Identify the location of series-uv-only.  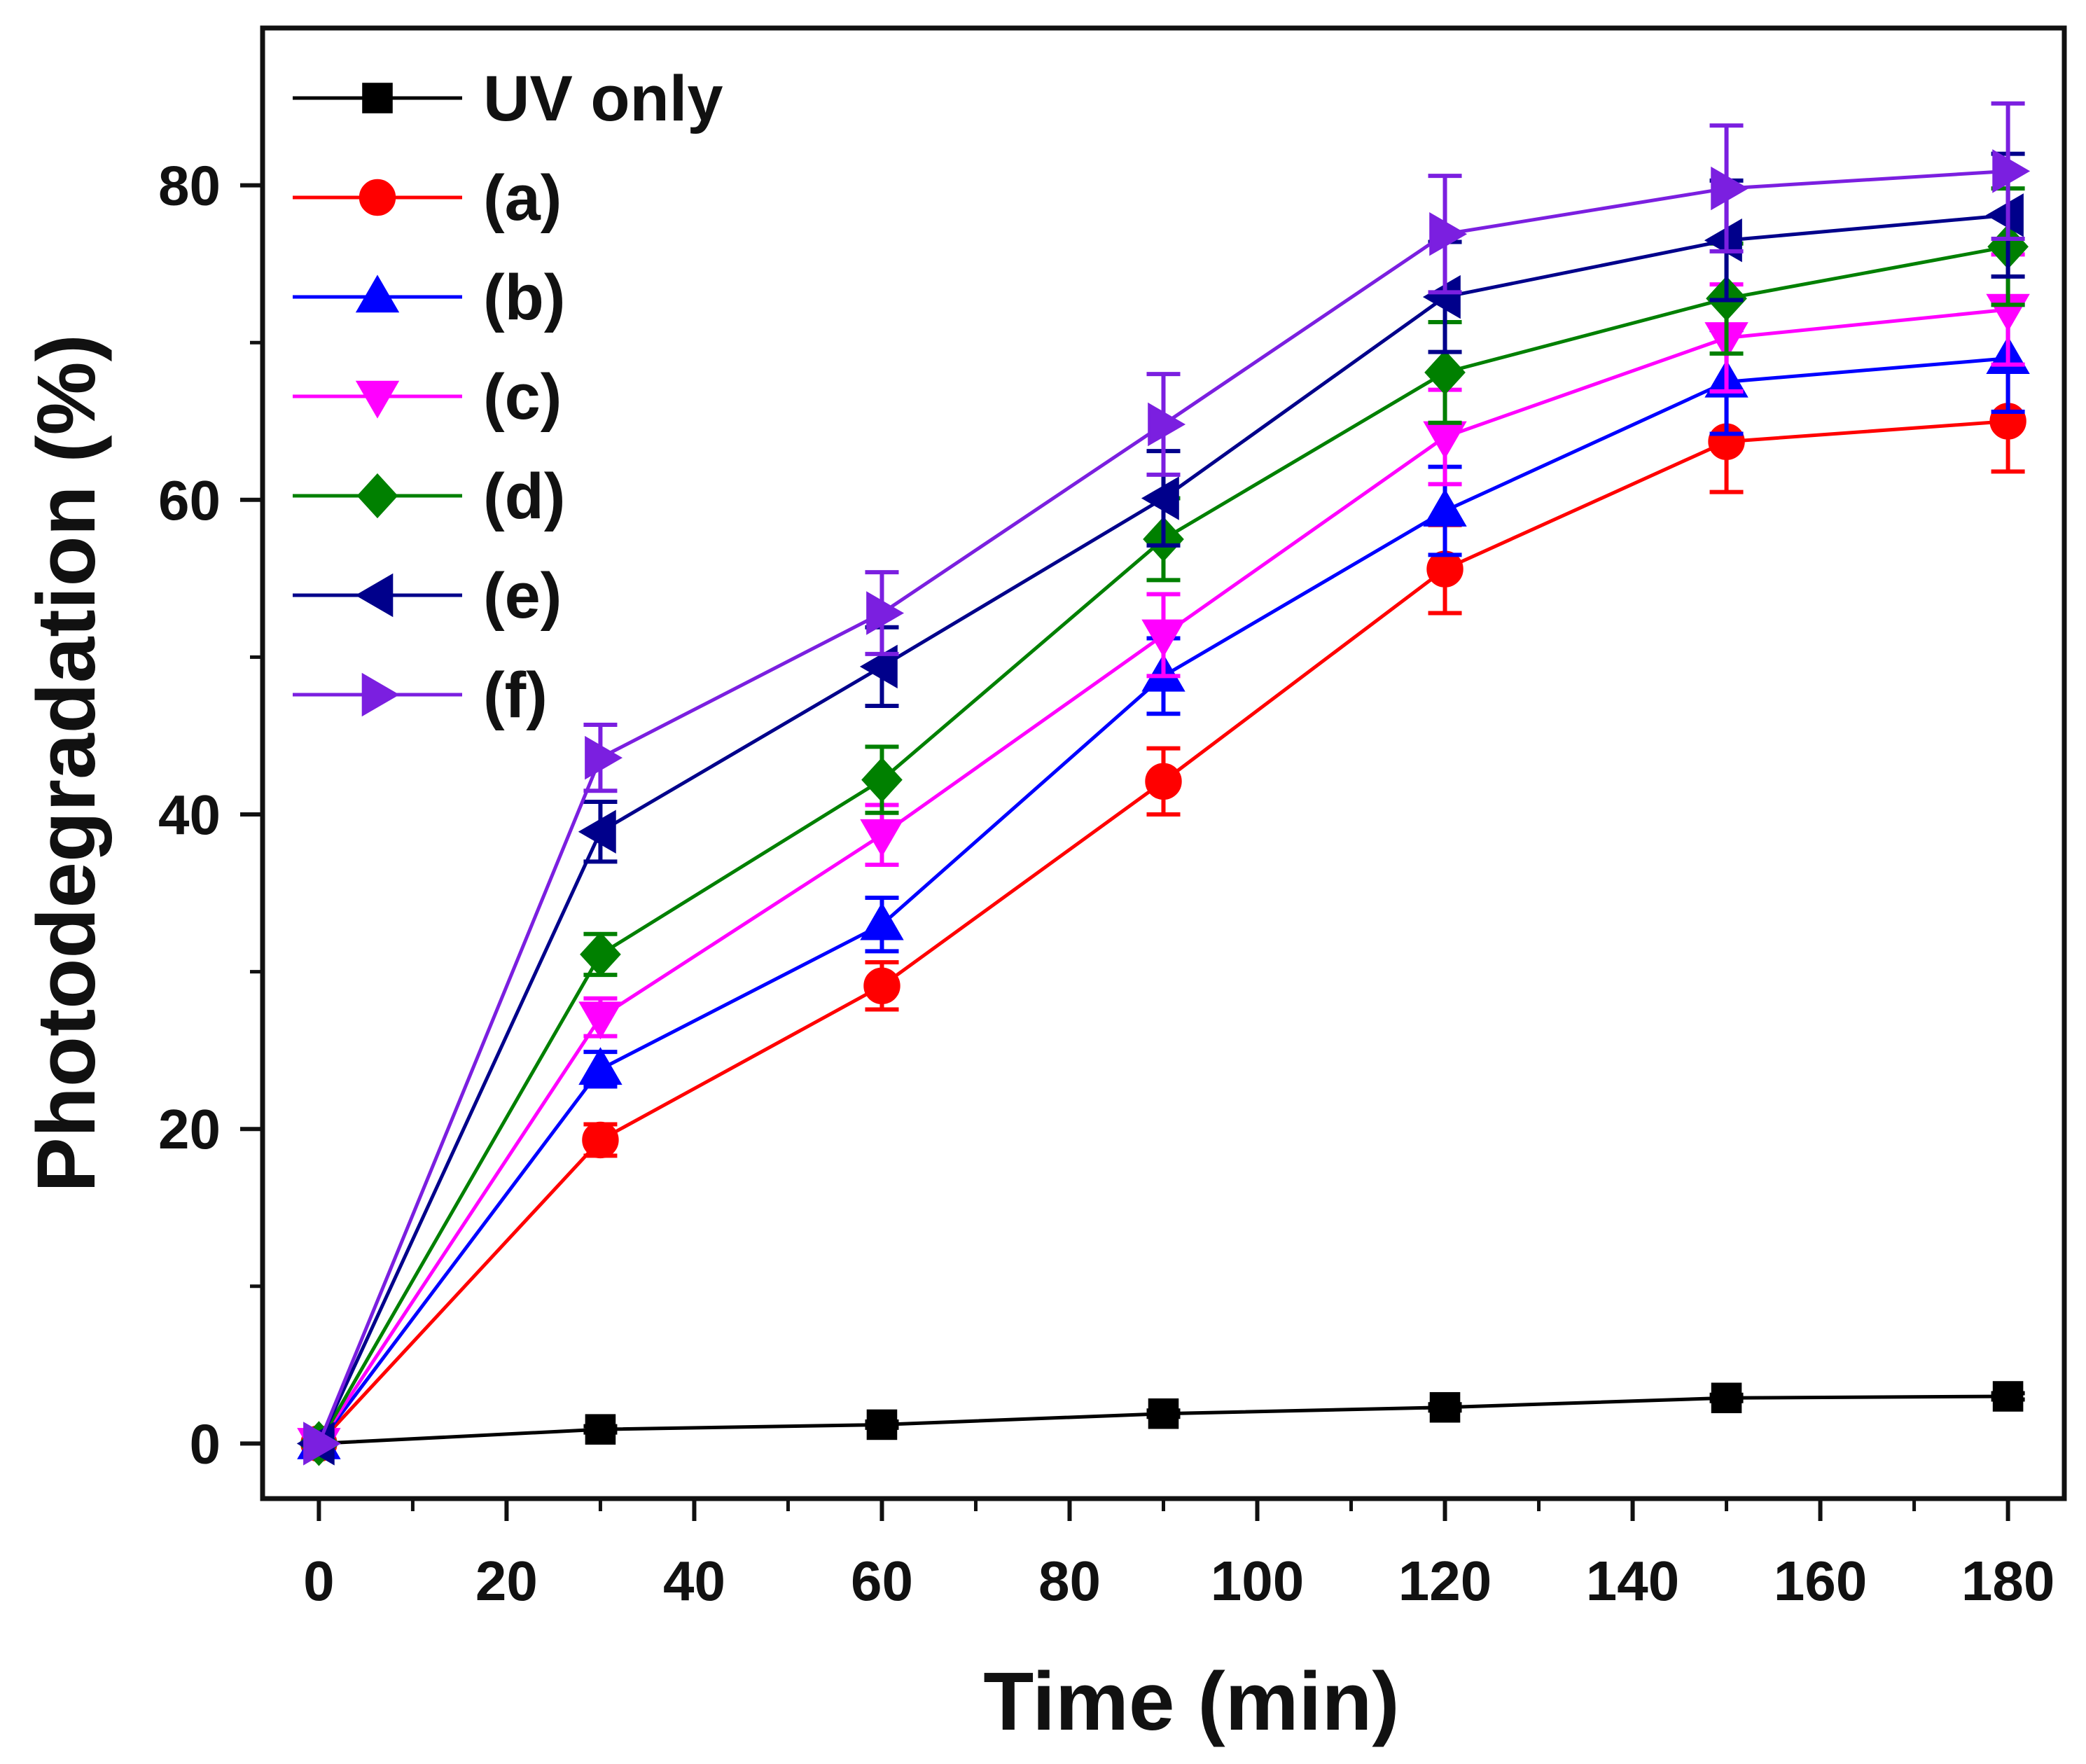
(1164, 1420).